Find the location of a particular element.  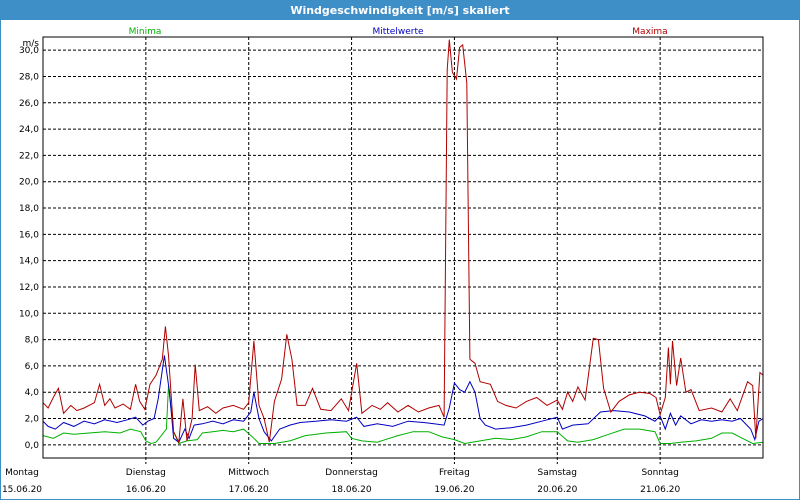

legend-maxima: Maxima is located at coordinates (649, 32).